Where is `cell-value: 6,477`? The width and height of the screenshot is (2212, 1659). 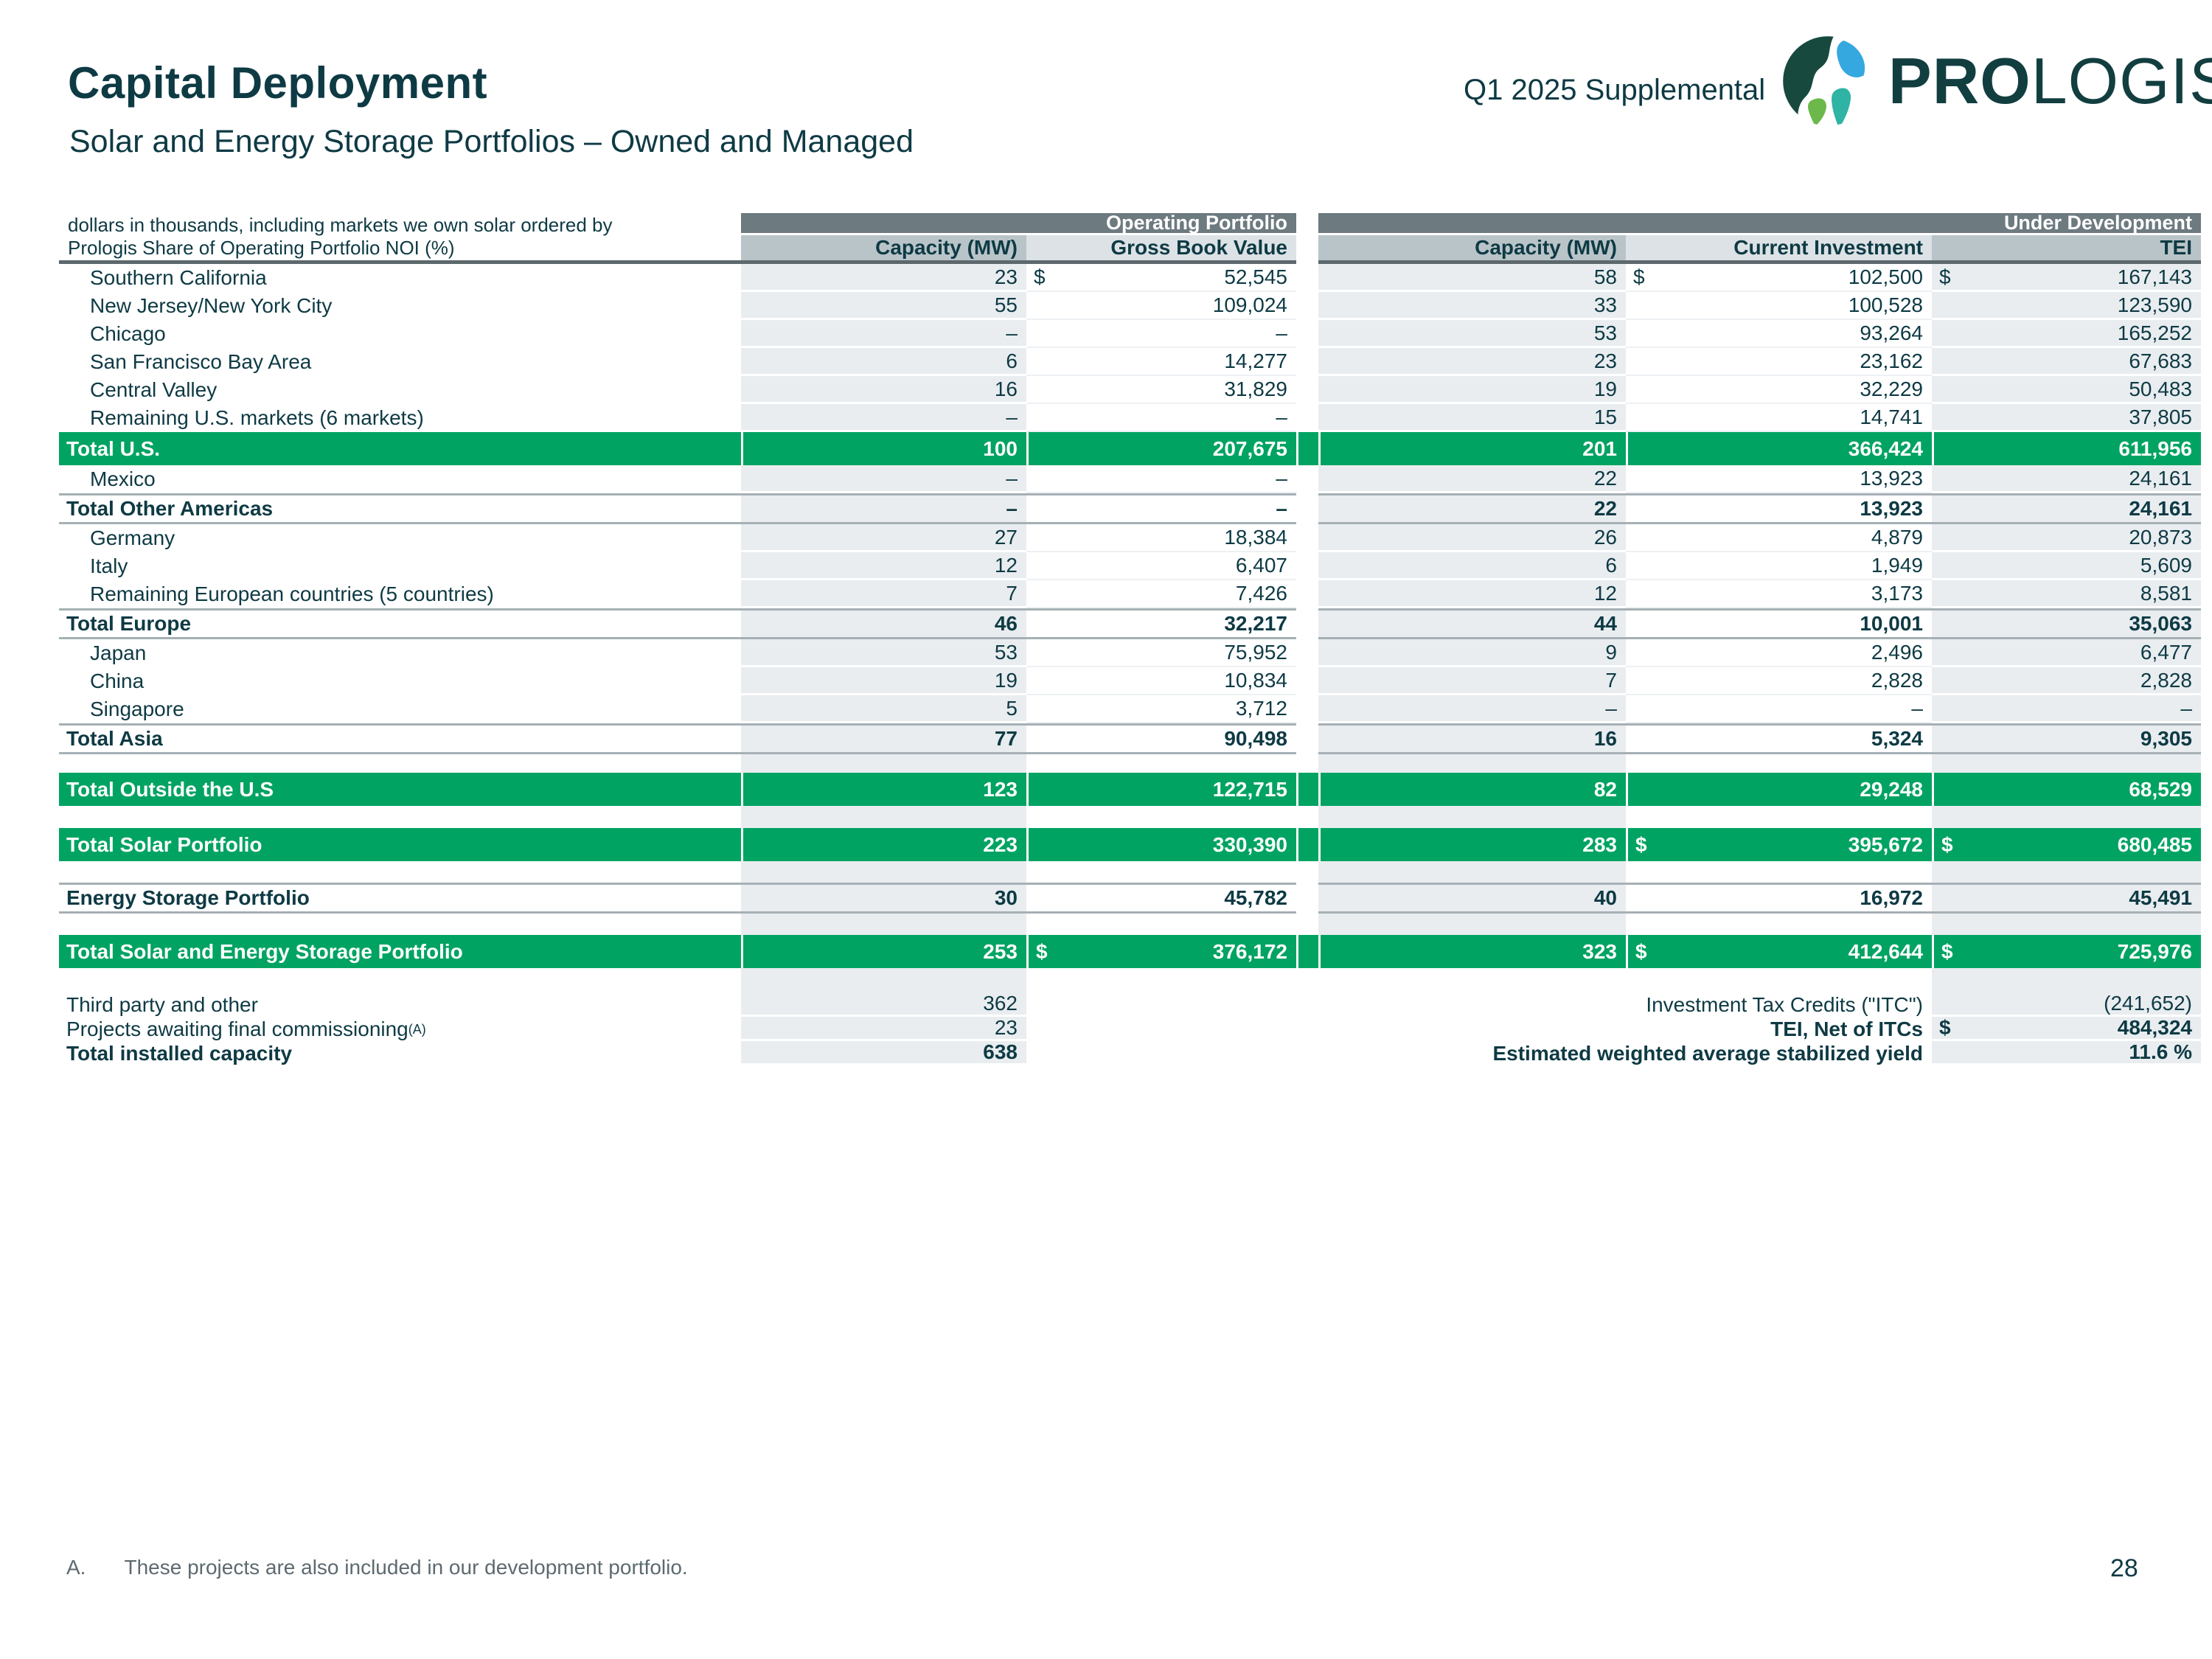
cell-value: 6,477 is located at coordinates (2066, 653).